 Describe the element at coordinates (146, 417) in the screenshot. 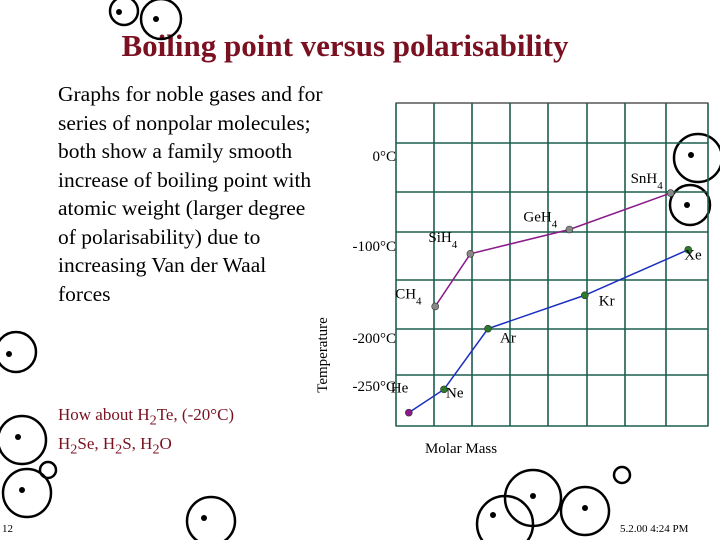

I see `question-line-1: How about H2Te, (-20°C)` at that location.